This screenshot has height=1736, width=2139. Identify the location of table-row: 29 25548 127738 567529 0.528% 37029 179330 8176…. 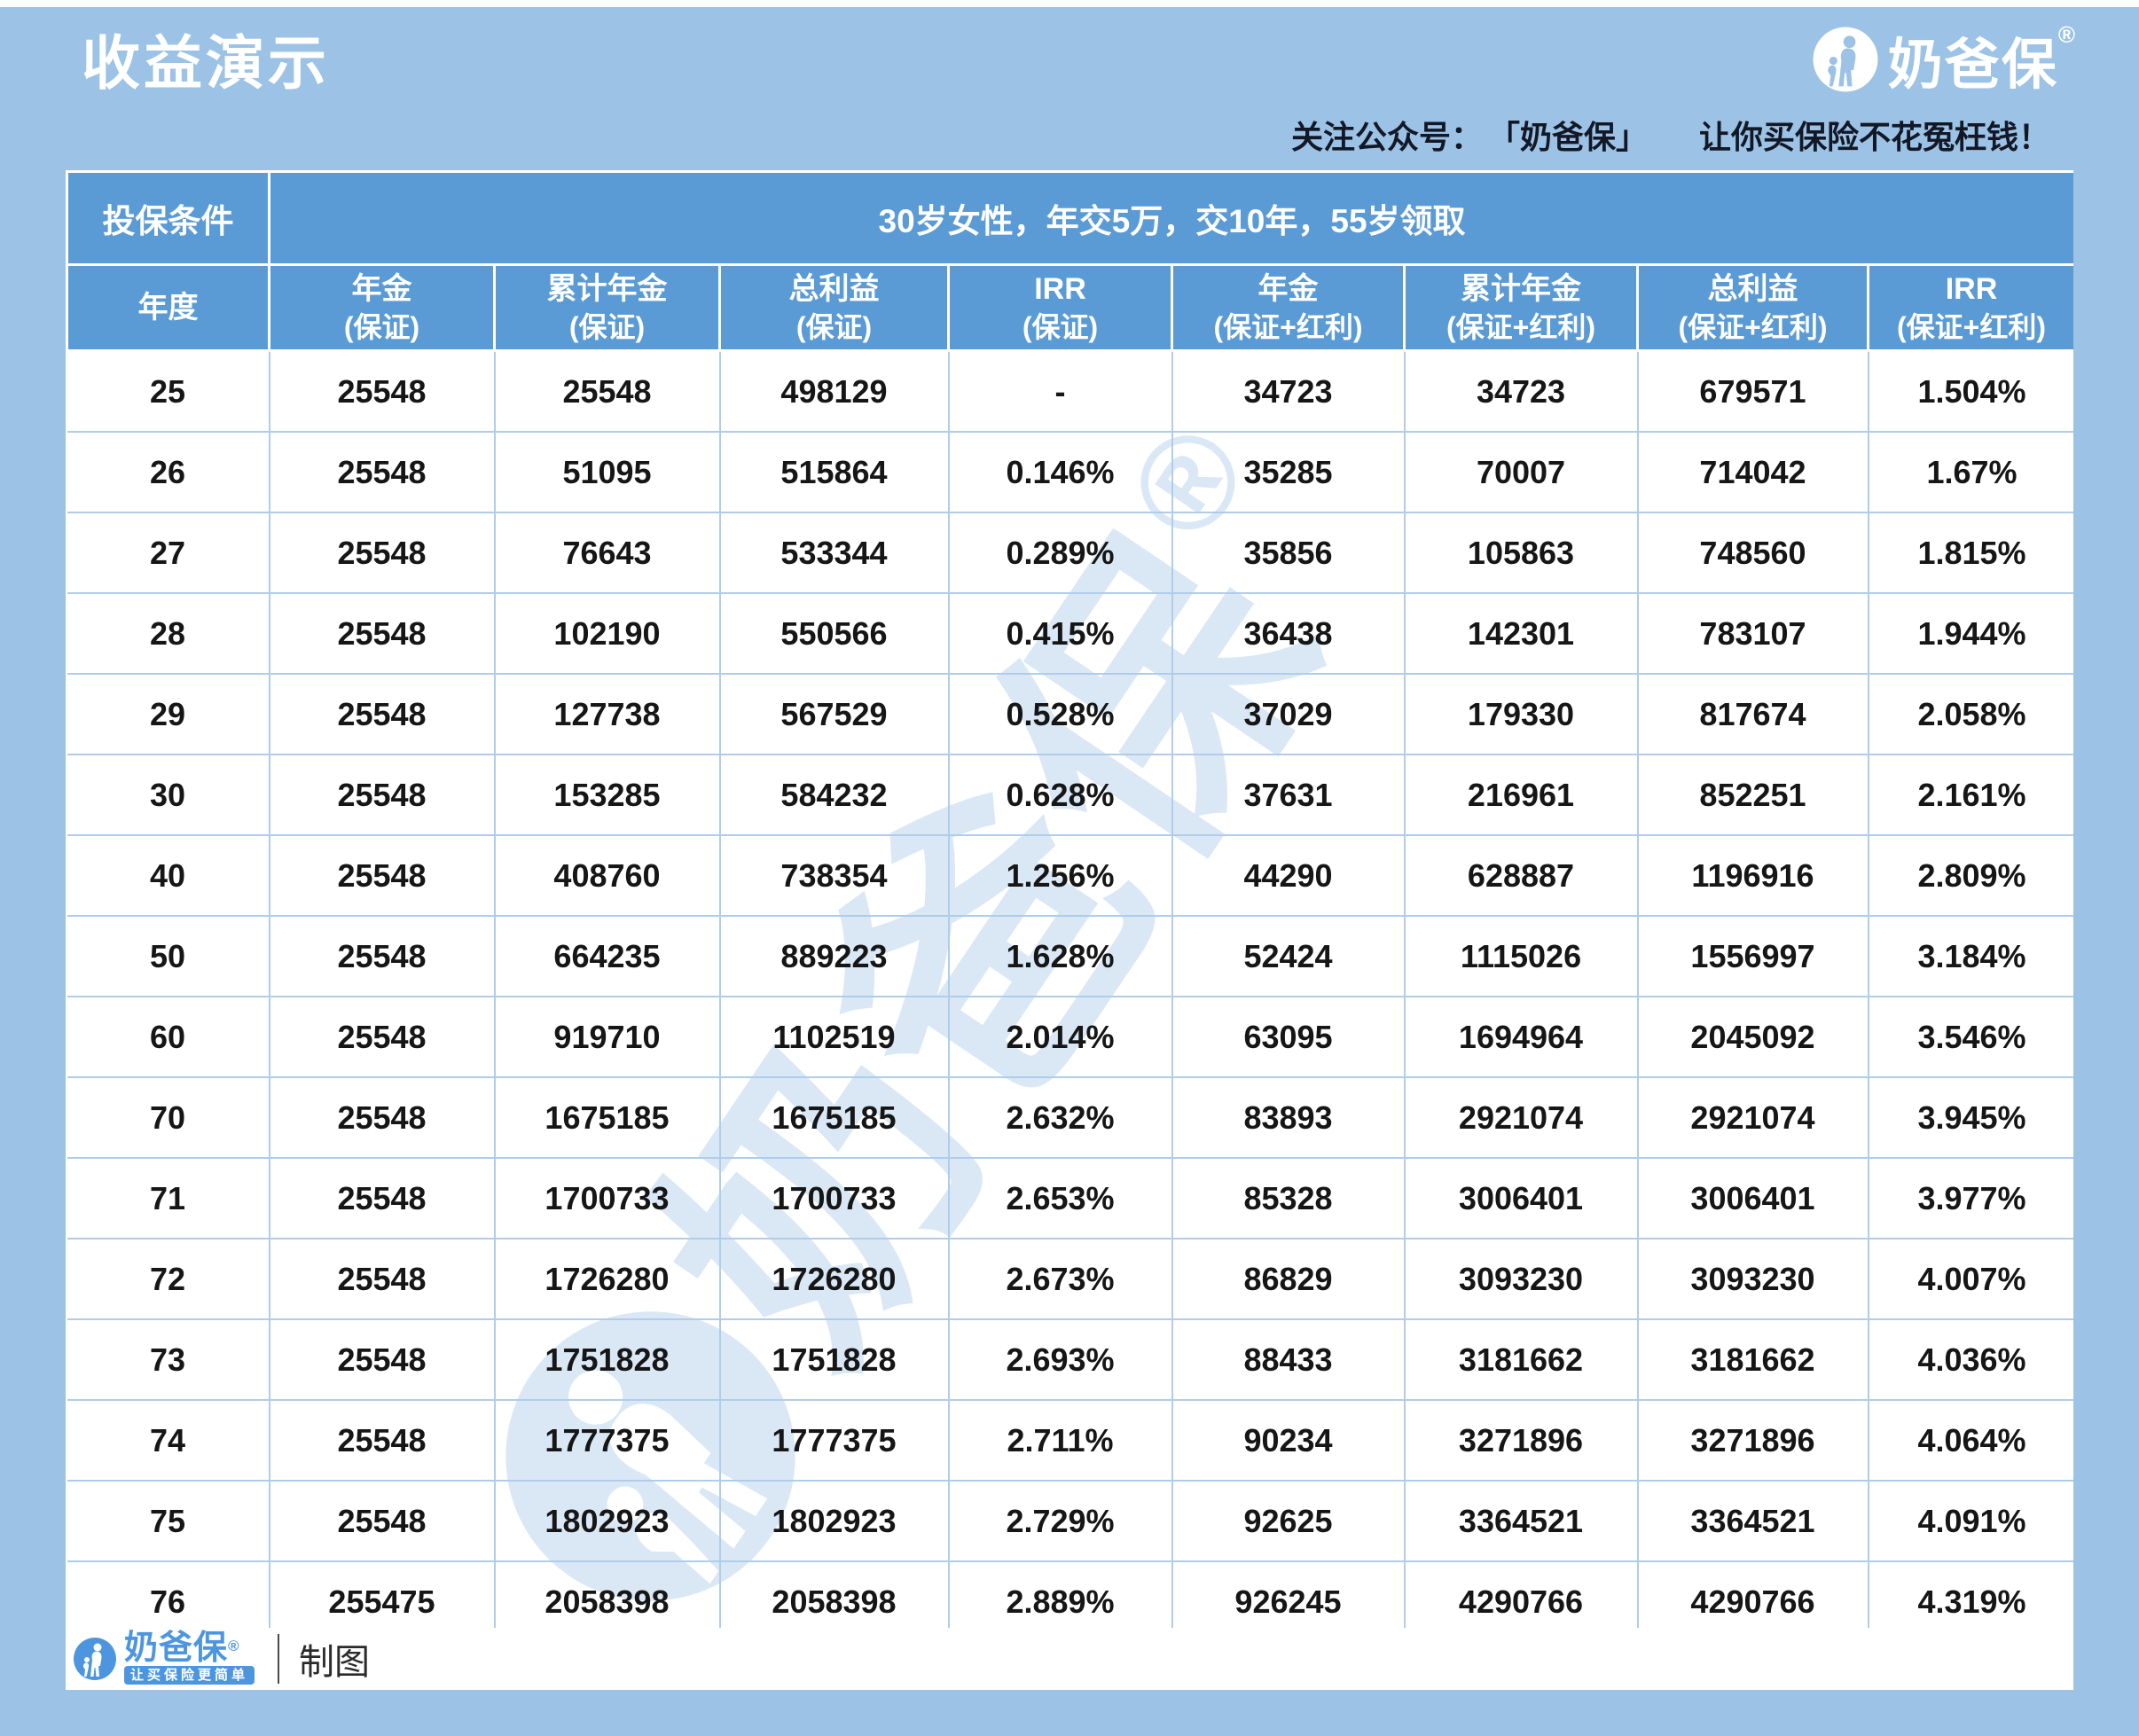
(1070, 714).